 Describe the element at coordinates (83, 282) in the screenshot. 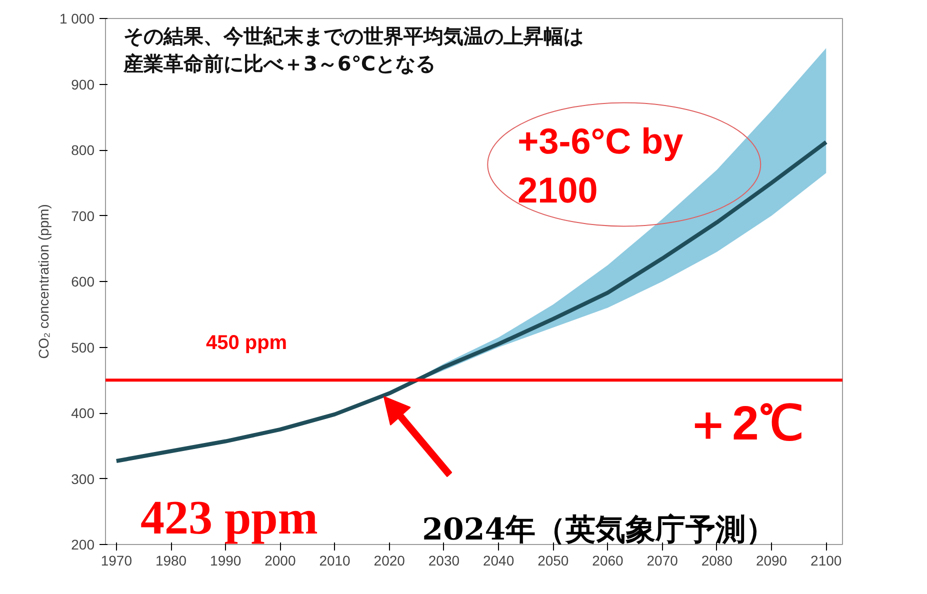

I see `y-tick-label: 600` at that location.